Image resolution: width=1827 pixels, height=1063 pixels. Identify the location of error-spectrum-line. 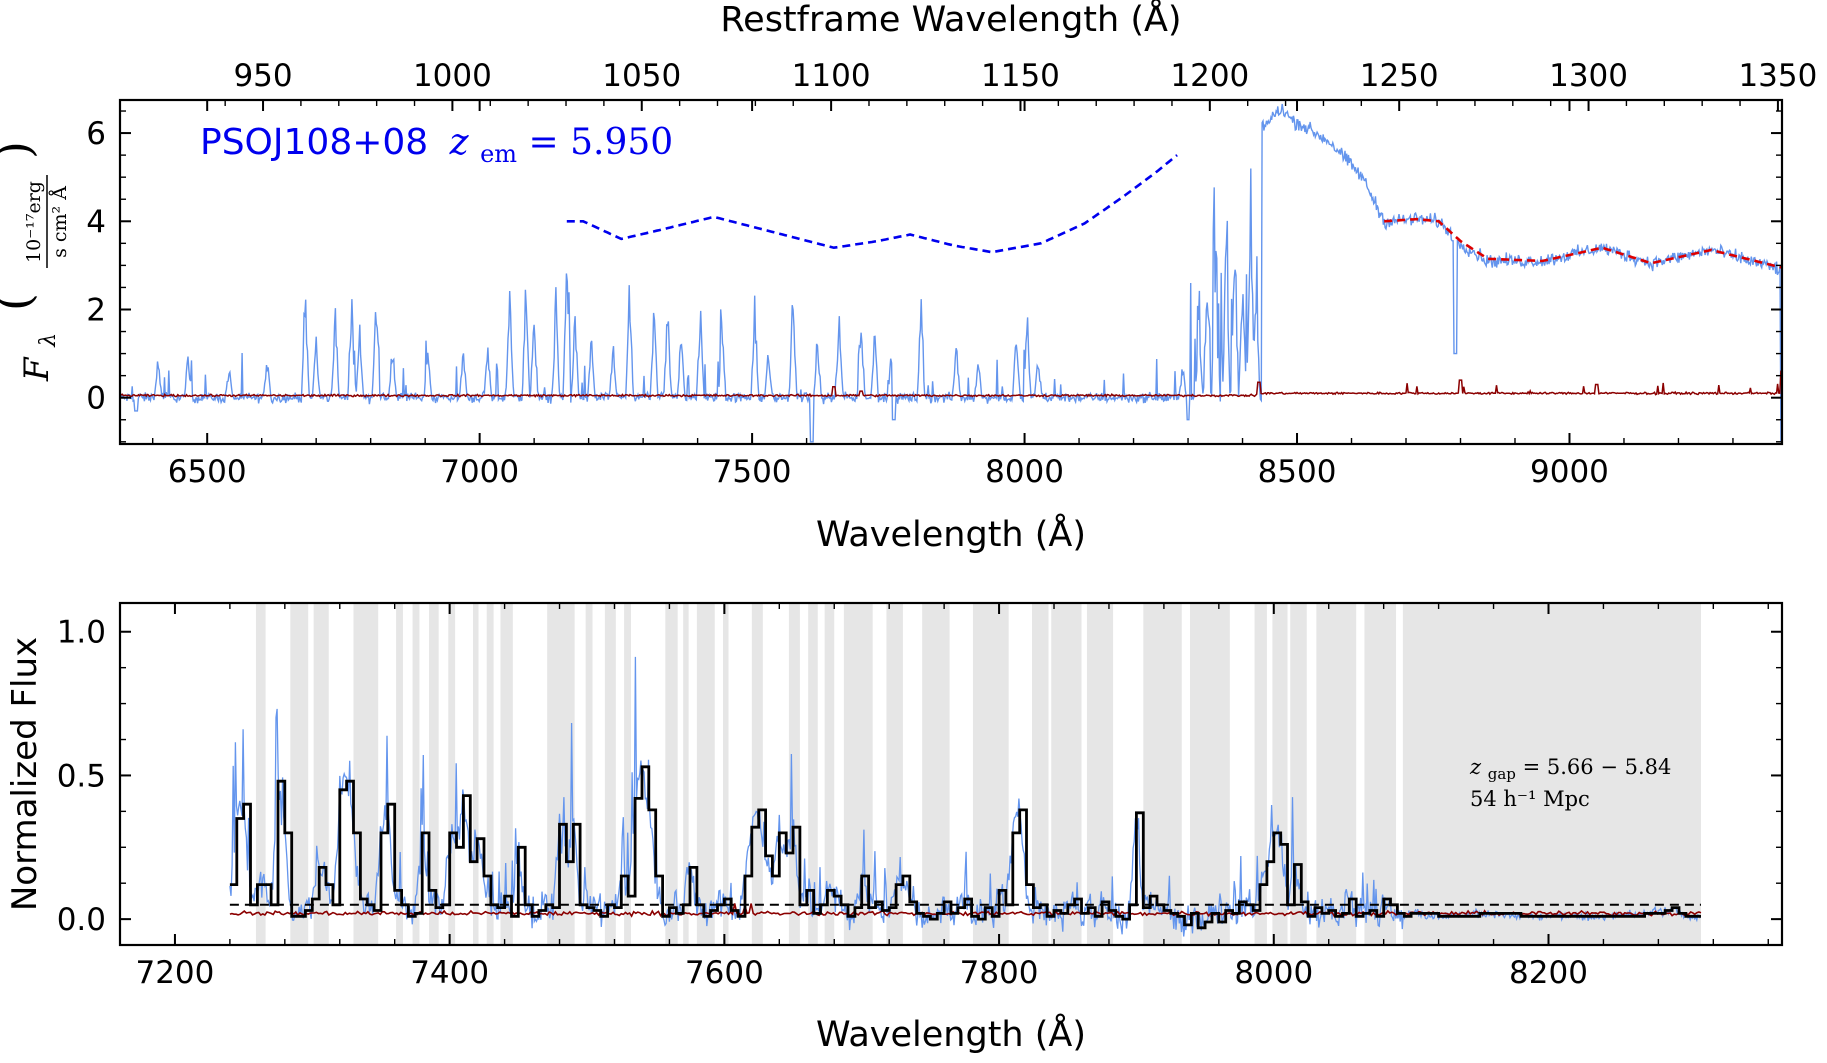
(951, 384).